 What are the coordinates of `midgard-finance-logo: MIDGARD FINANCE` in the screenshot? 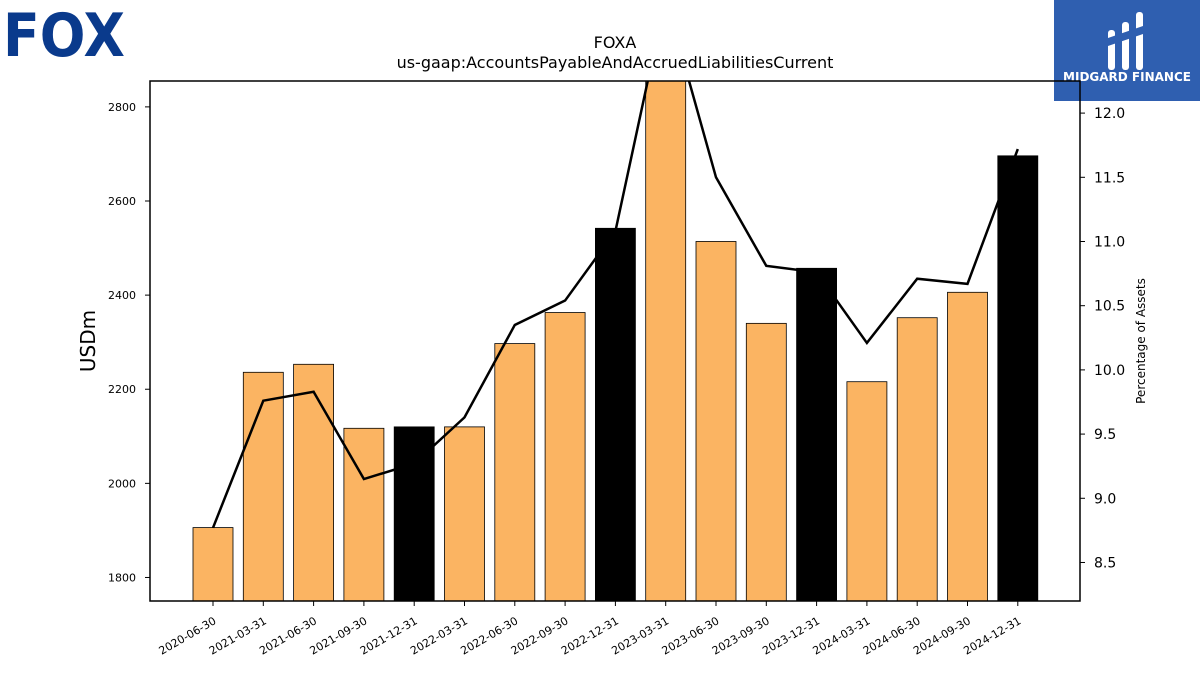 It's located at (1127, 50).